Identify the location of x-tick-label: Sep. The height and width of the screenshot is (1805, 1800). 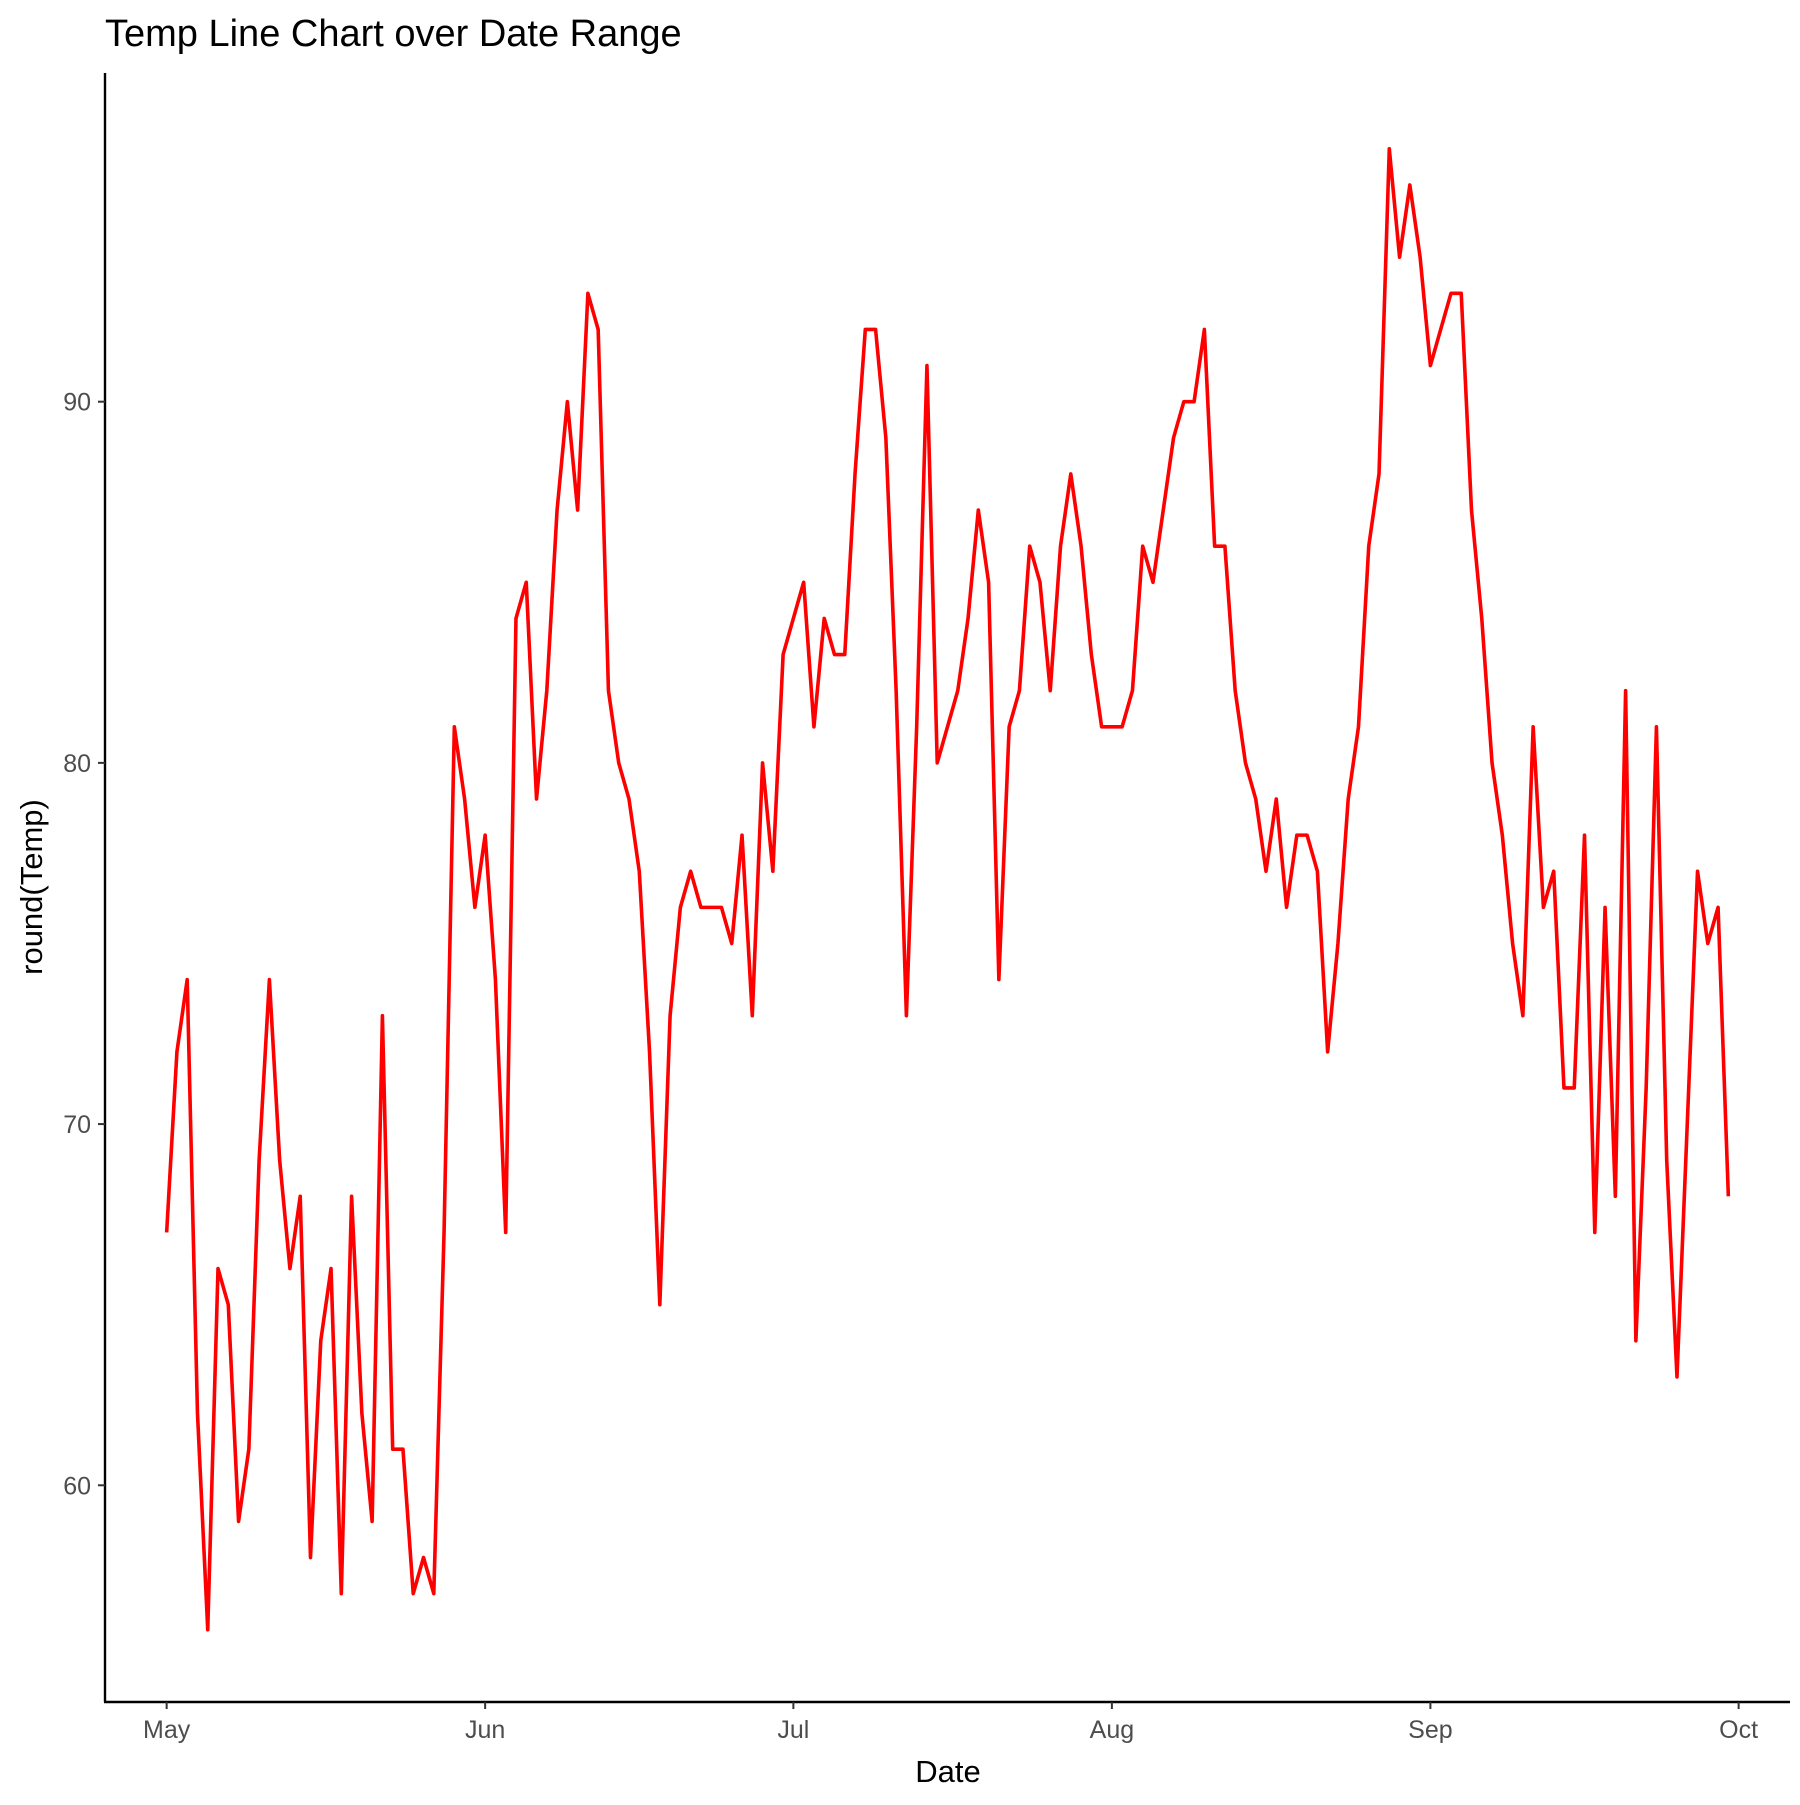
(1430, 1730).